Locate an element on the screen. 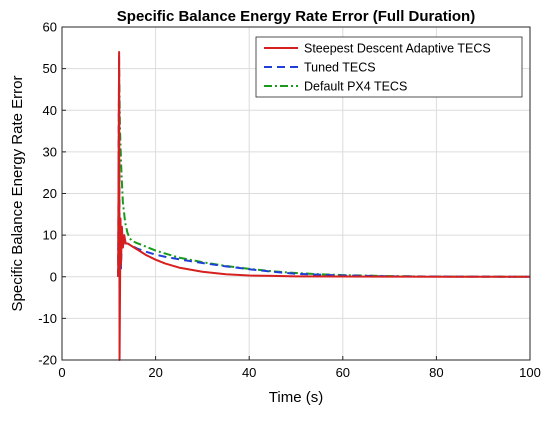  x-tick-label: 40 is located at coordinates (249, 372).